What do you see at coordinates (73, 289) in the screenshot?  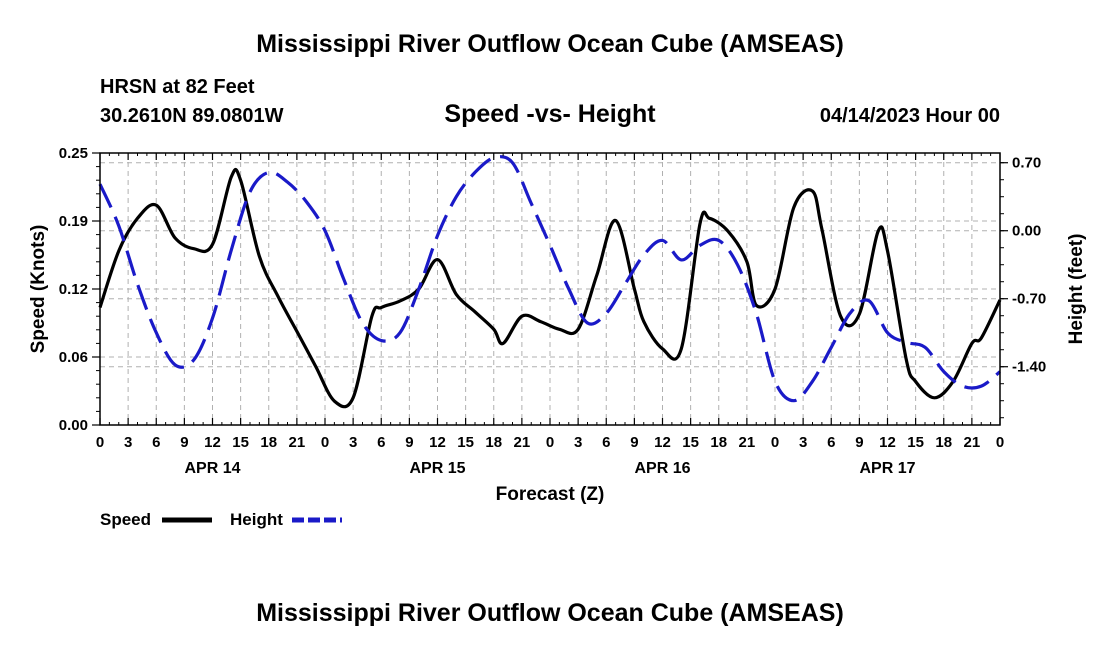 I see `y-tick-label: 0.12` at bounding box center [73, 289].